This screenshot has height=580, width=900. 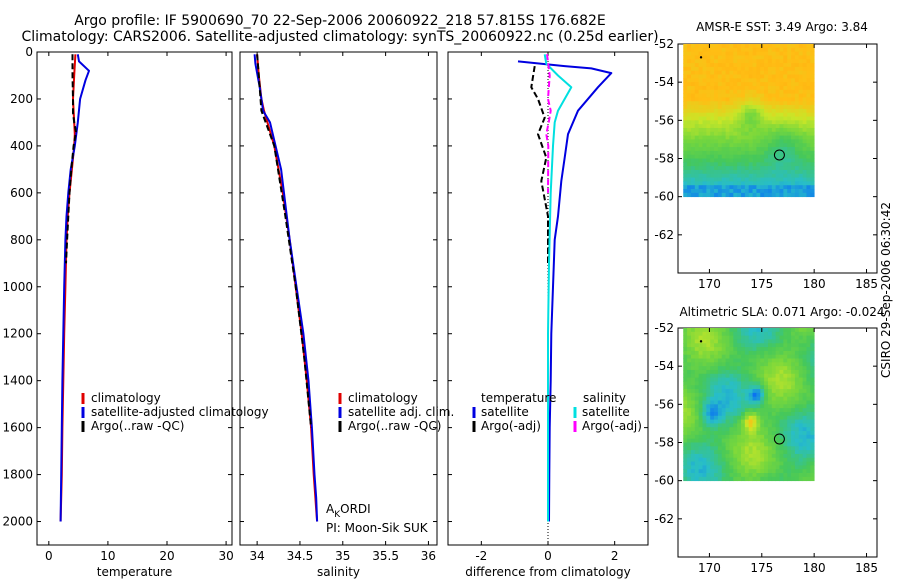 What do you see at coordinates (612, 426) in the screenshot?
I see `legend-2-label-1-1: Argo(-adj)` at bounding box center [612, 426].